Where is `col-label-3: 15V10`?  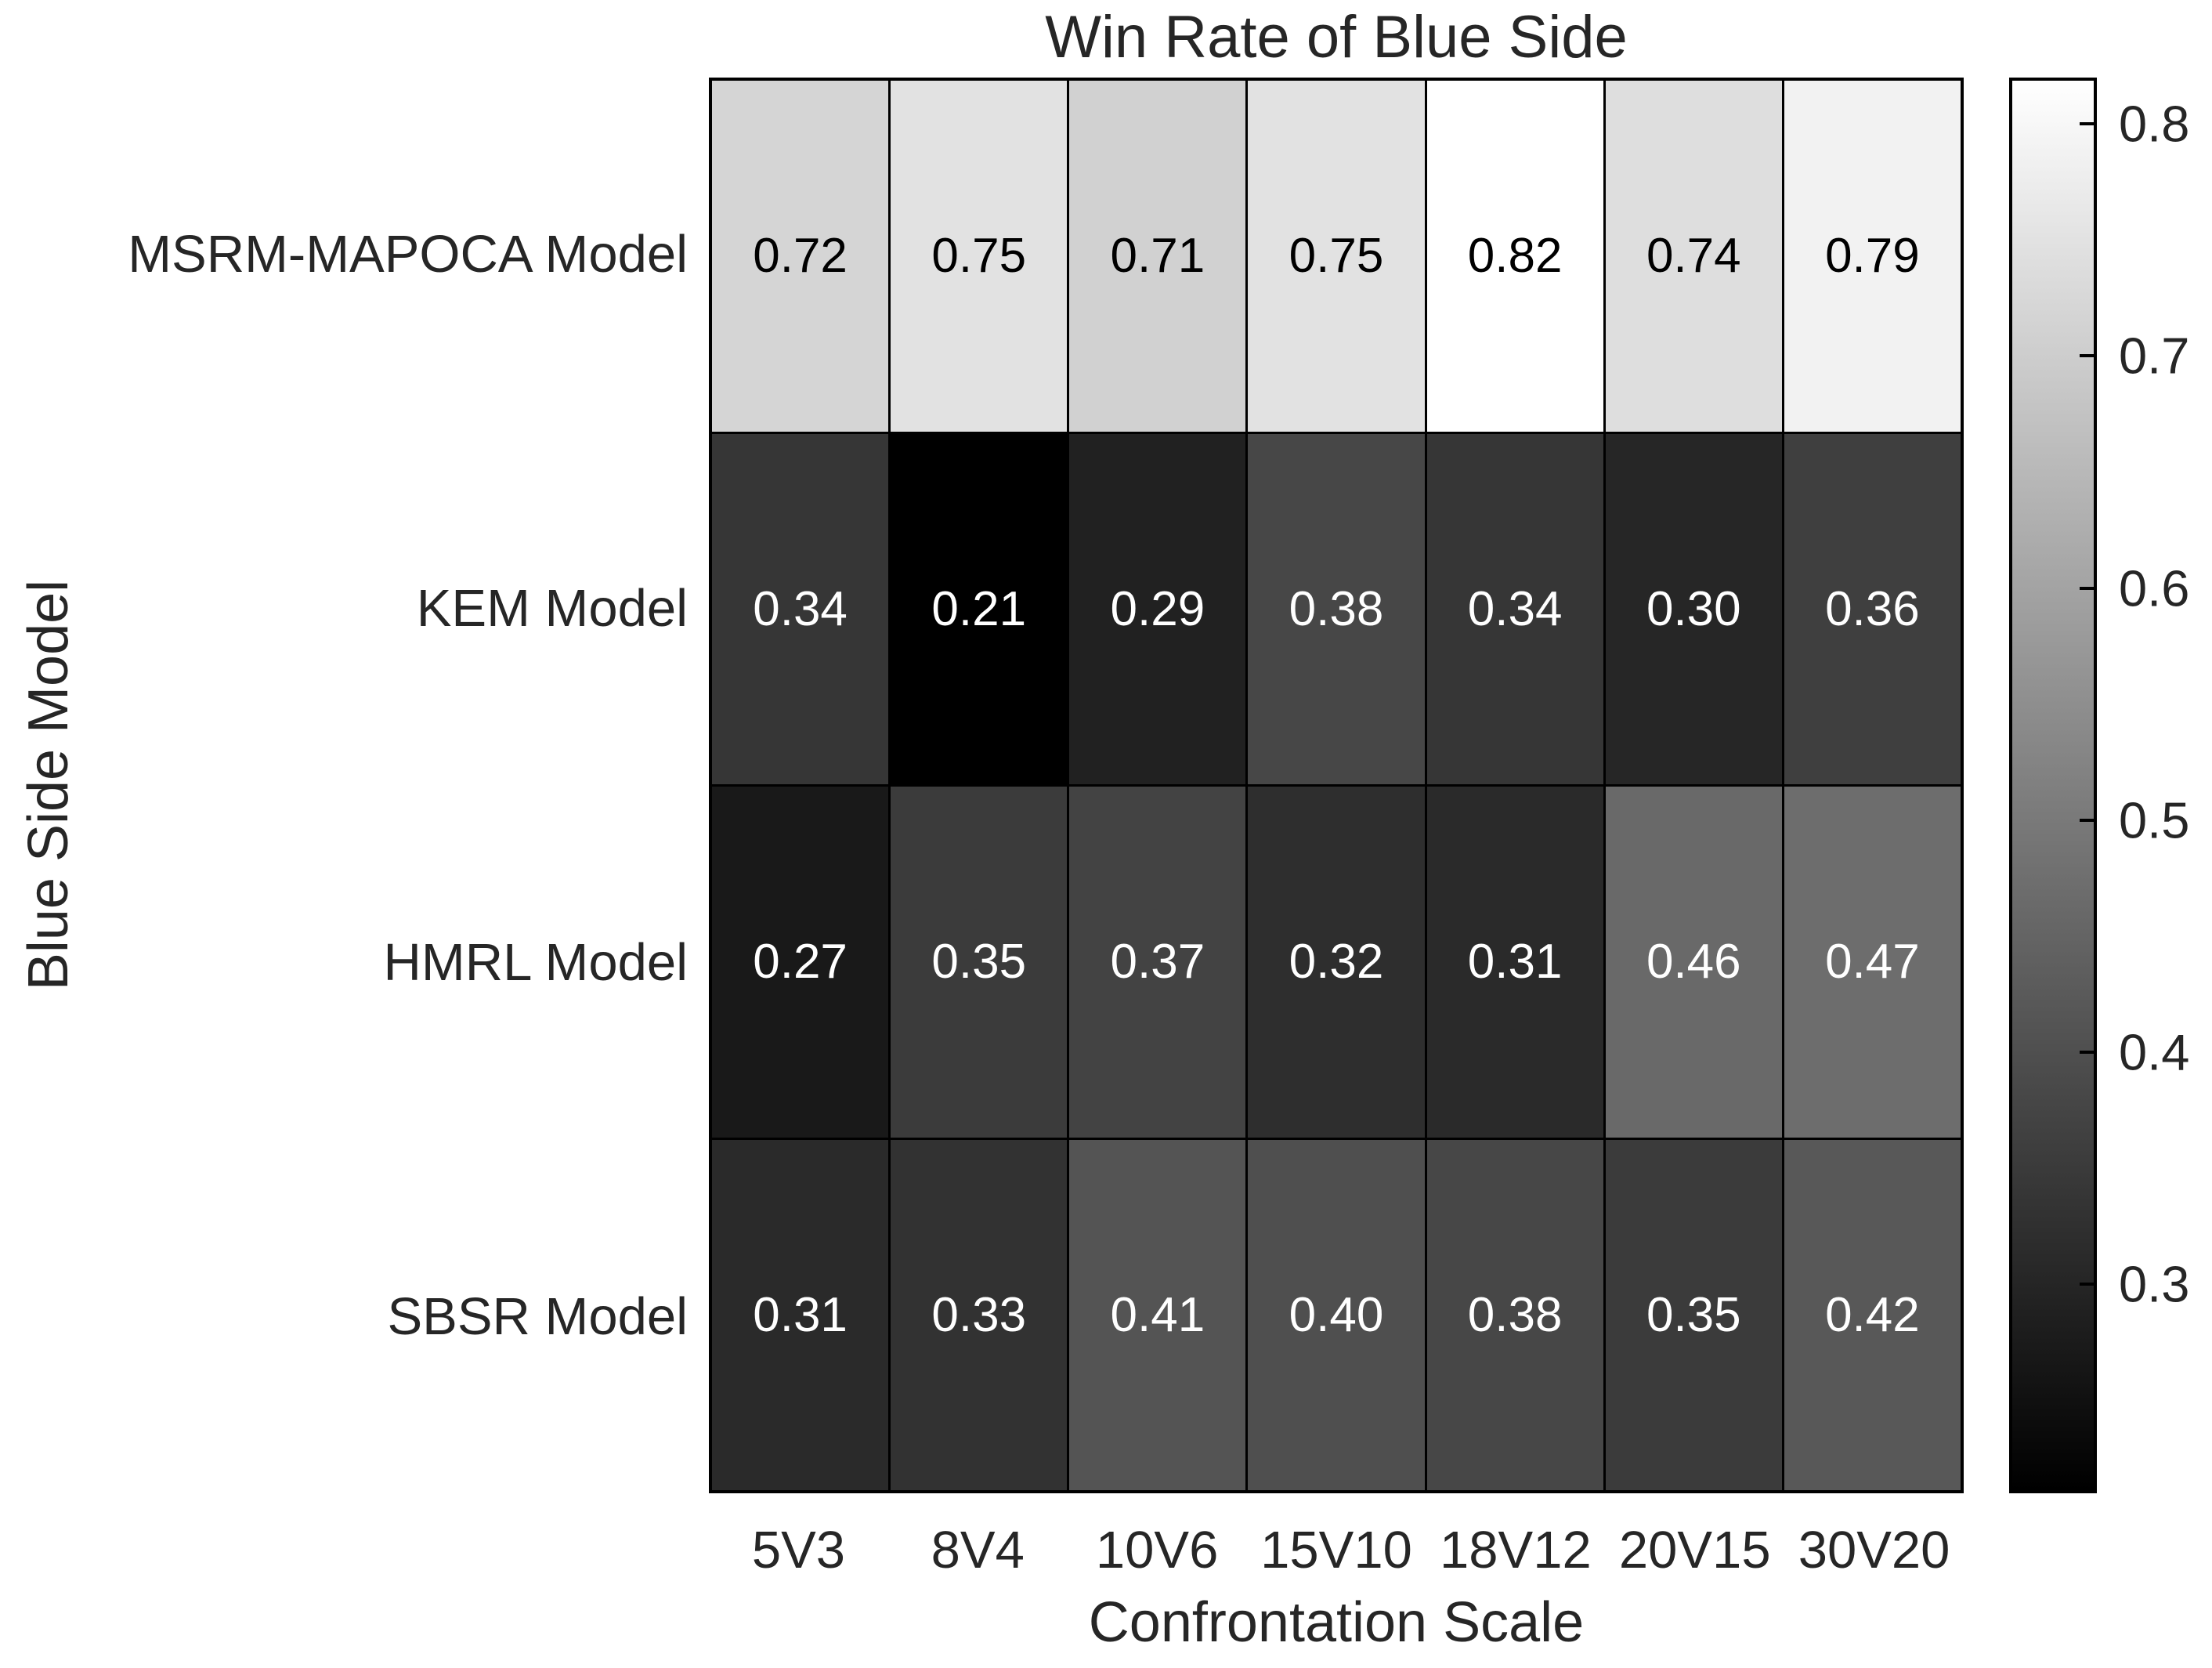
col-label-3: 15V10 is located at coordinates (1336, 1550).